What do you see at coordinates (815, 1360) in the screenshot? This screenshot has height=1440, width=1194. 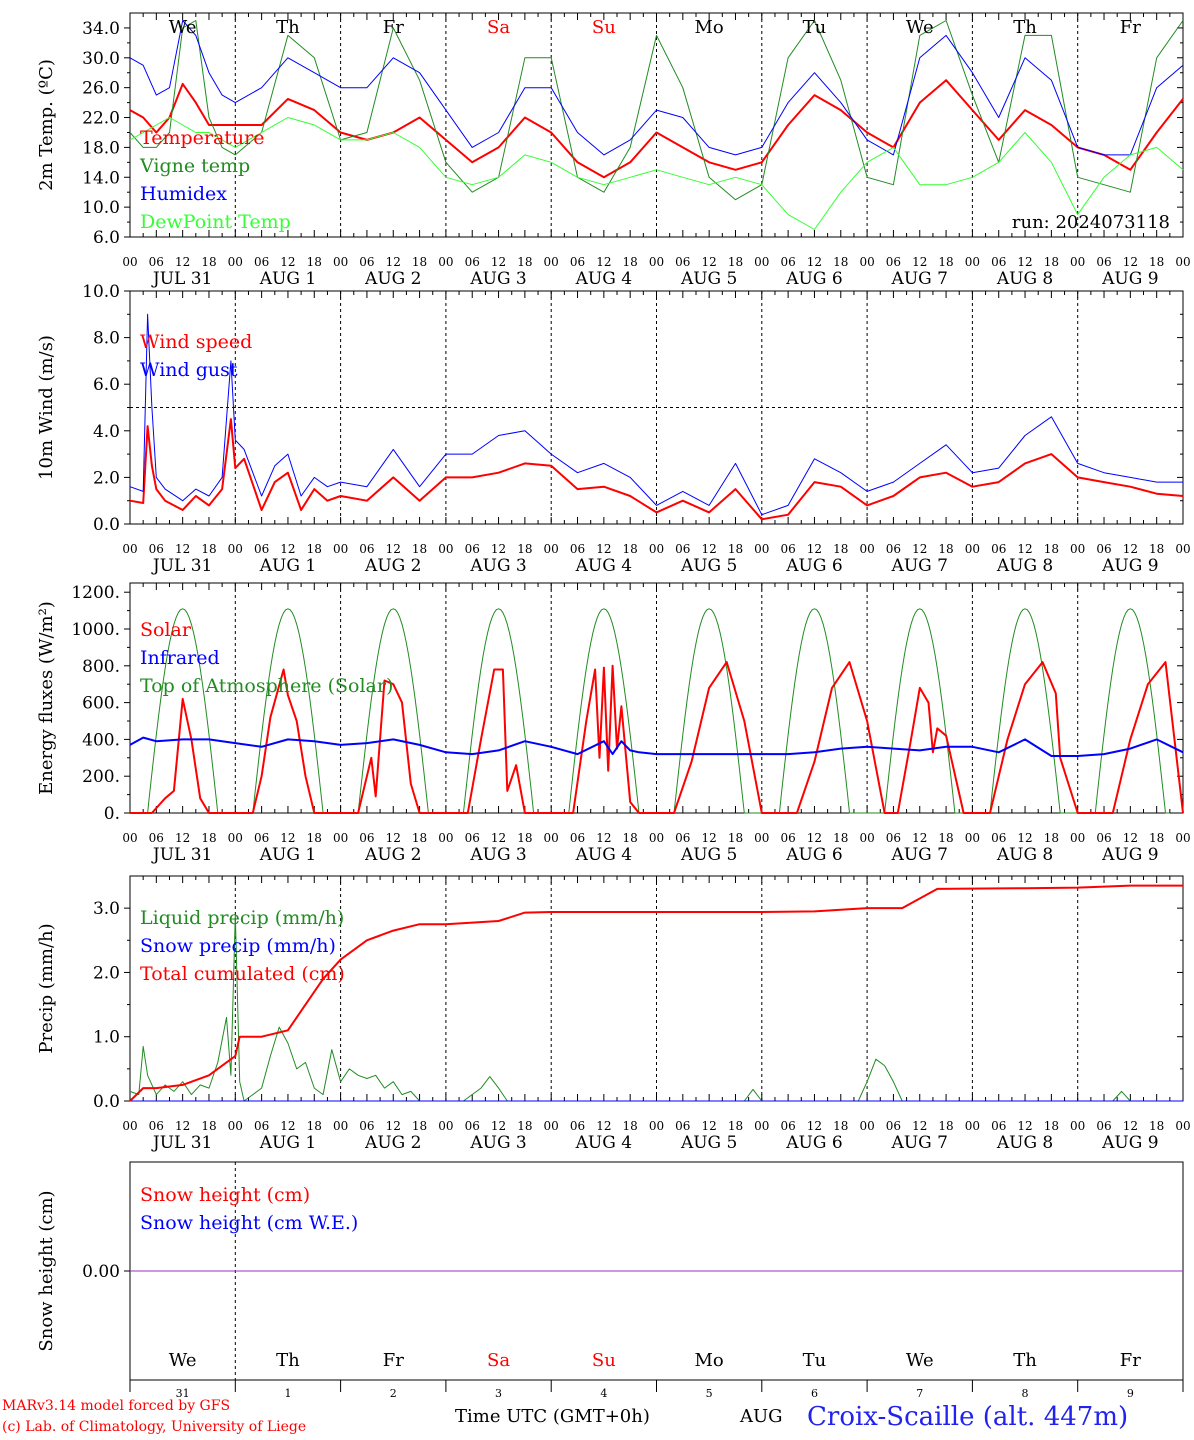 I see `dow-label: Tu` at bounding box center [815, 1360].